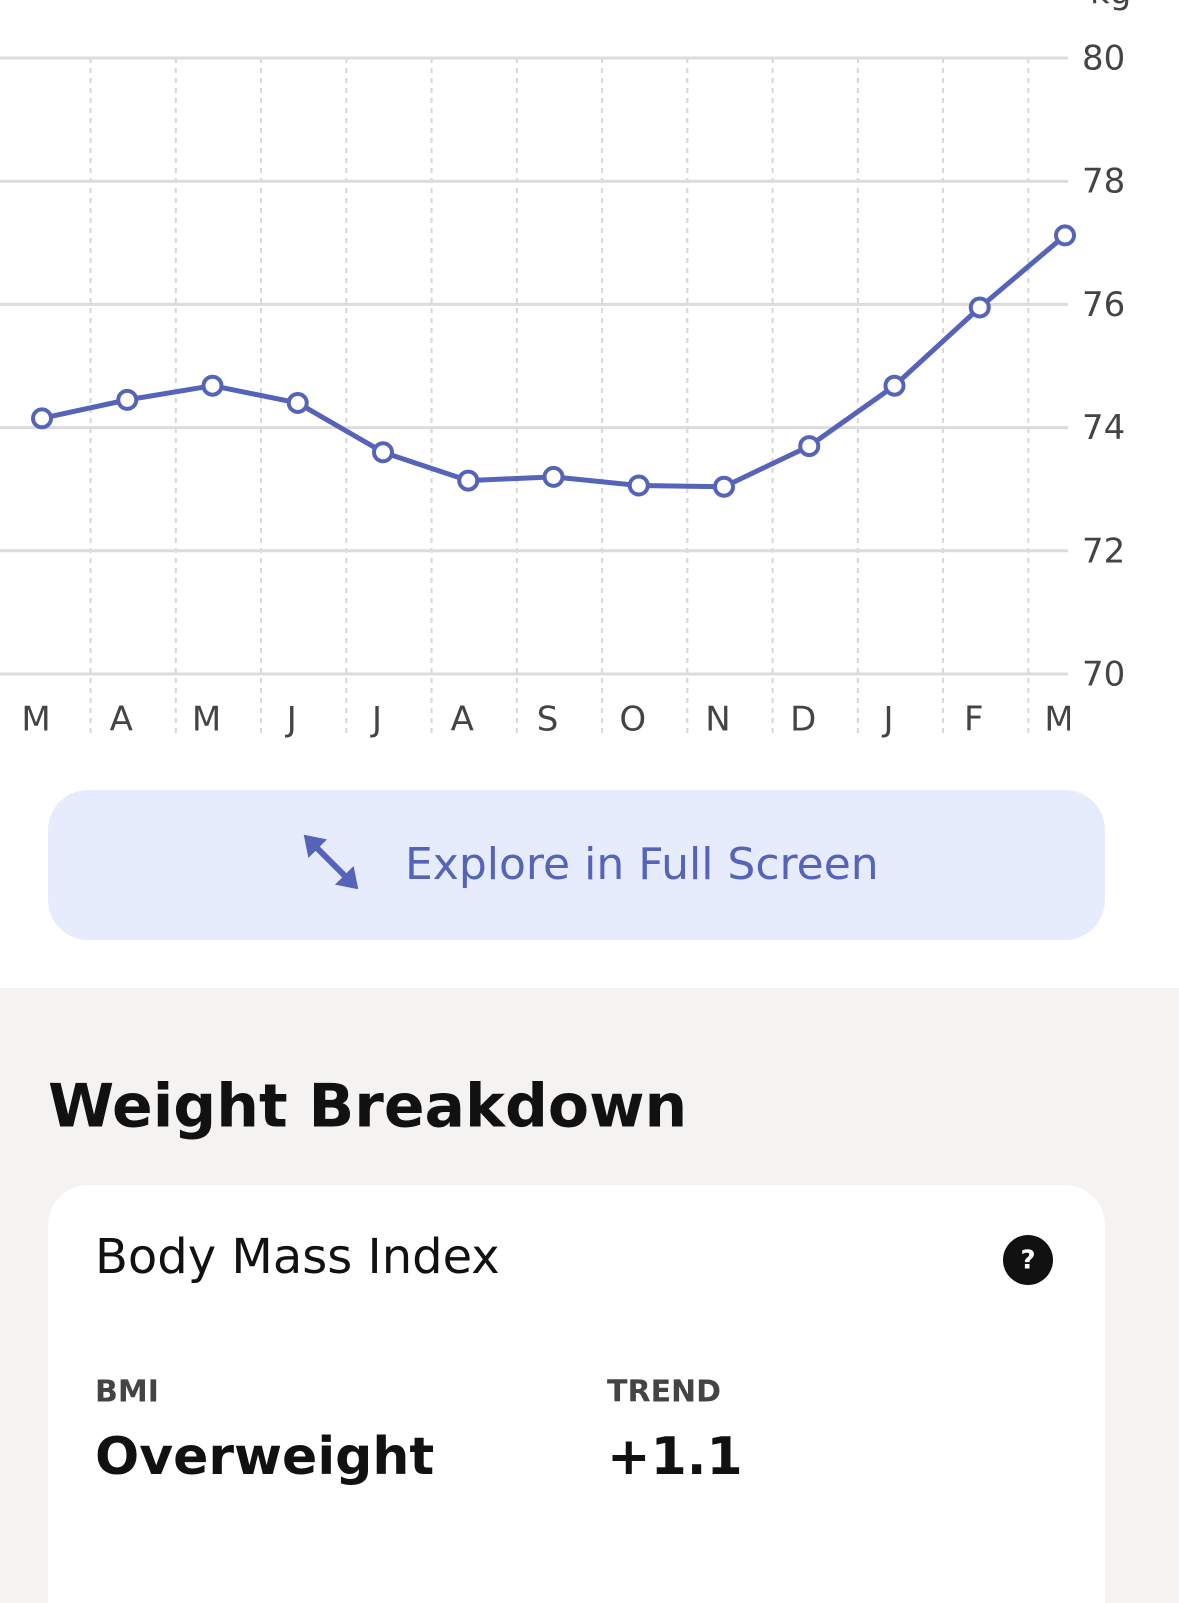  What do you see at coordinates (548, 720) in the screenshot?
I see `x-tick-label: S` at bounding box center [548, 720].